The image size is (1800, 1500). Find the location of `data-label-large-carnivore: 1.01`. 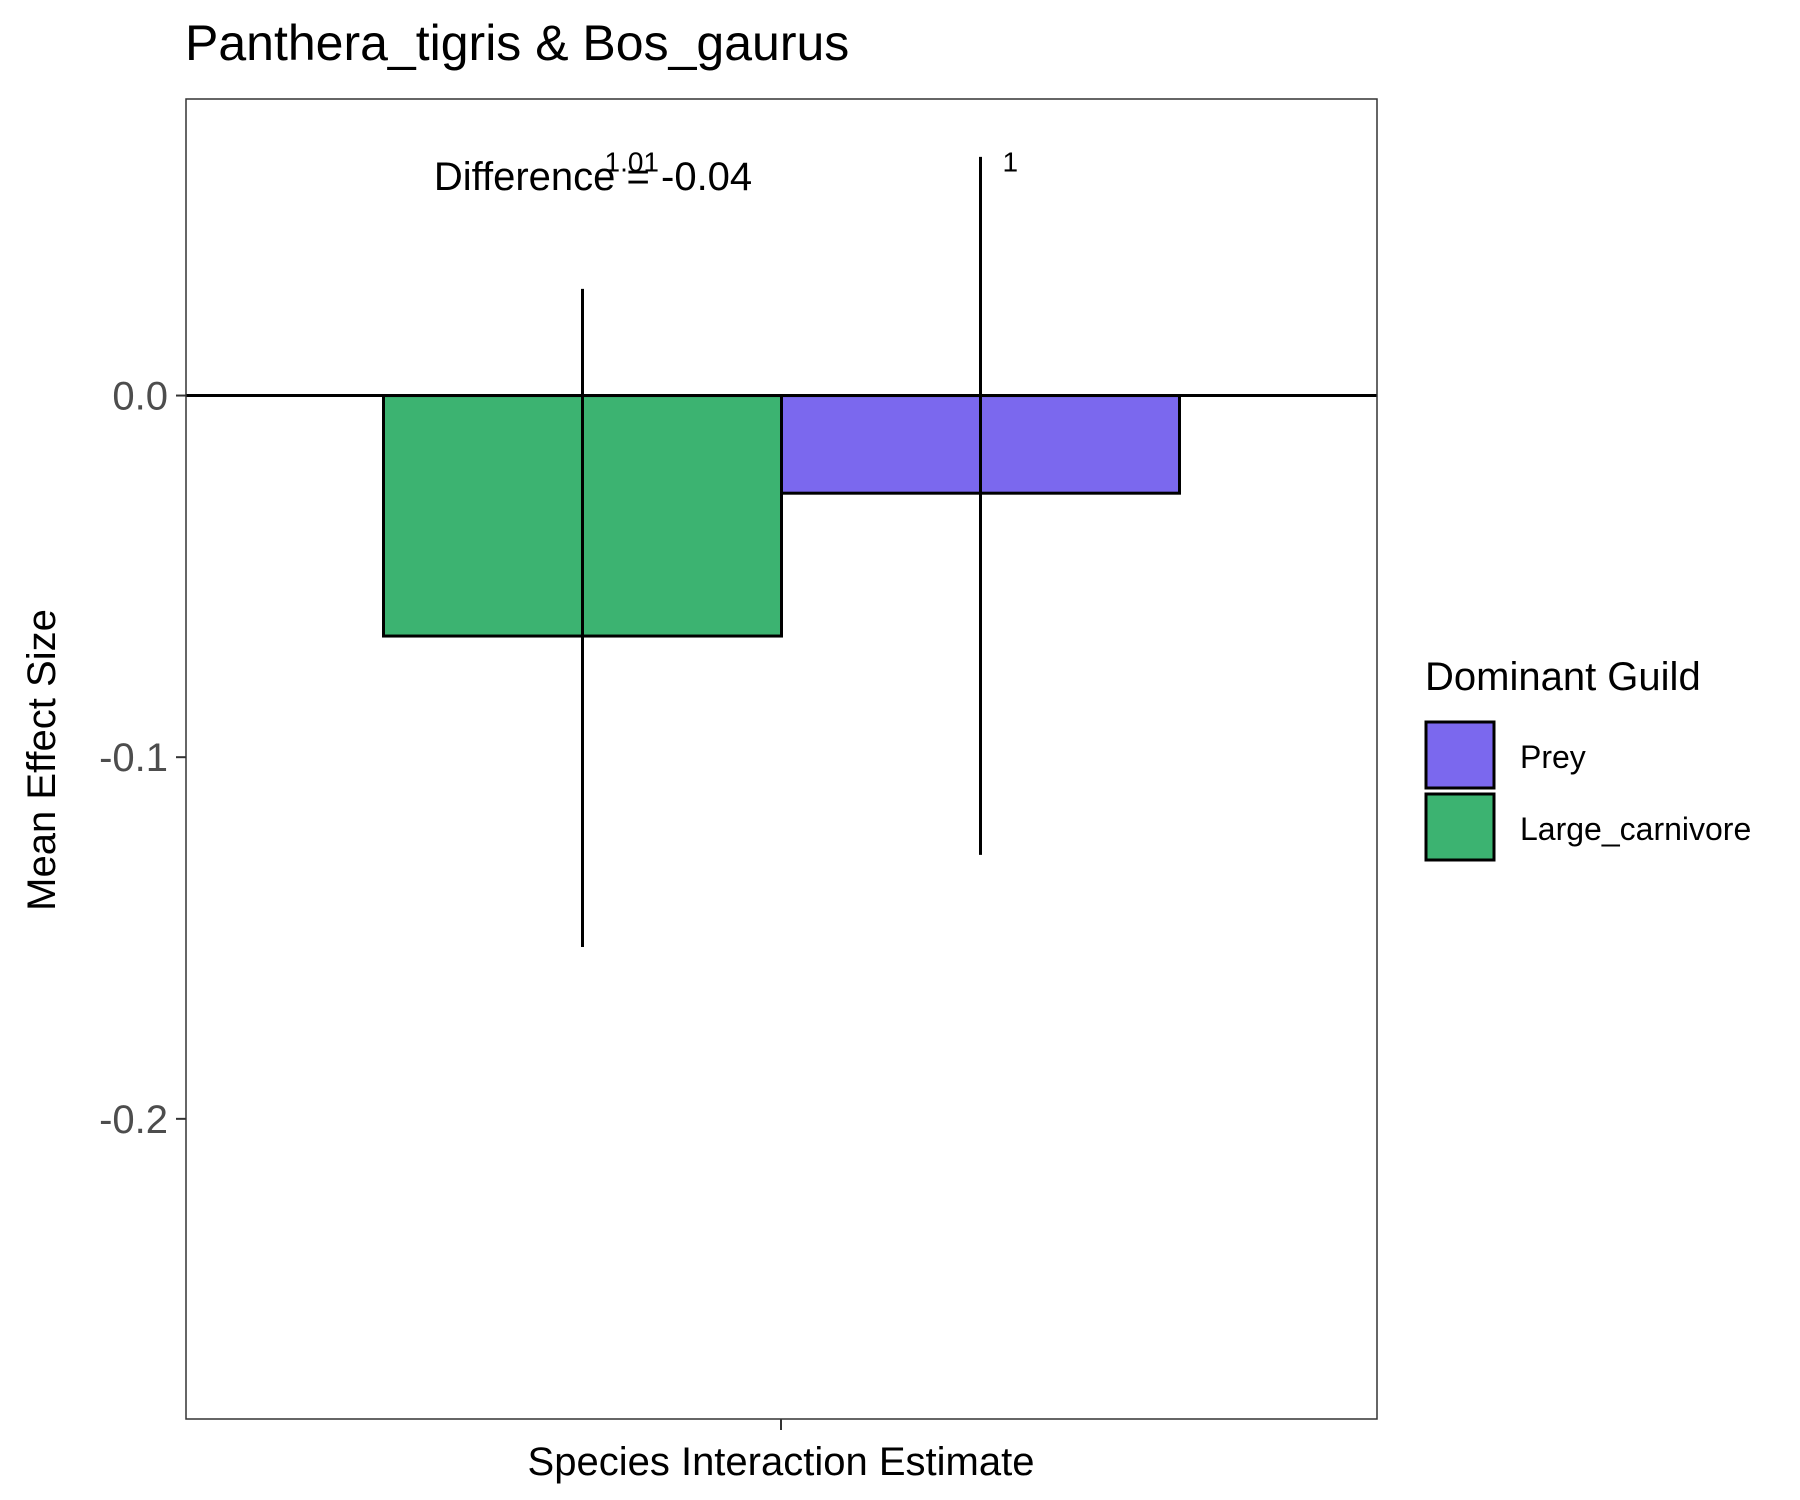

data-label-large-carnivore: 1.01 is located at coordinates (632, 161).